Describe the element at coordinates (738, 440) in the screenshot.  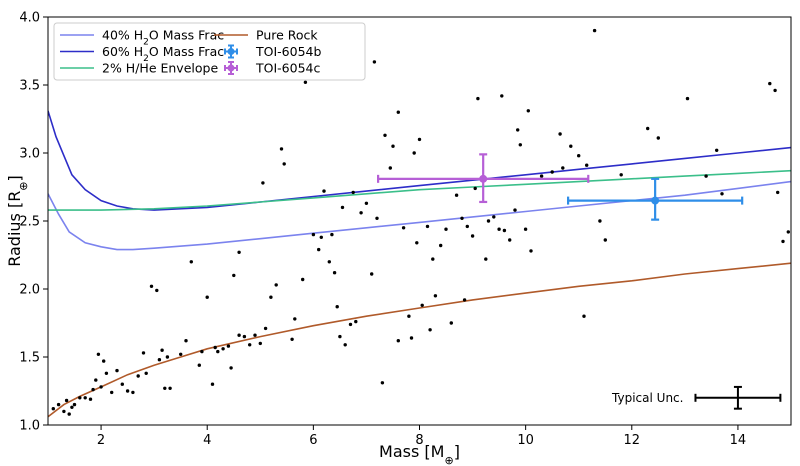
I see `x-tick-label: 14` at that location.